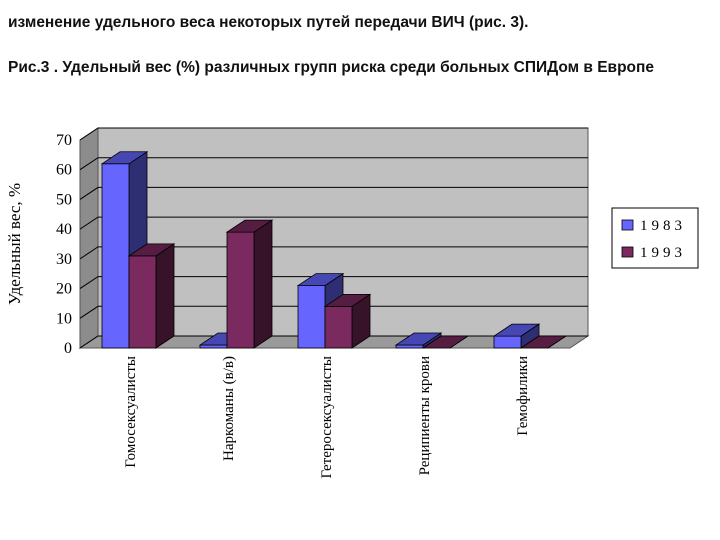 Image resolution: width=720 pixels, height=540 pixels. Describe the element at coordinates (64, 289) in the screenshot. I see `y-tick-label: 20` at that location.